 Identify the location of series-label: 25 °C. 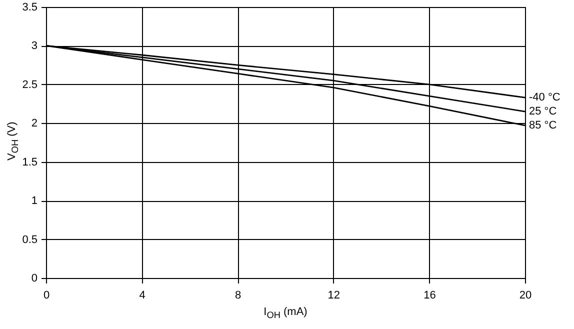
(543, 112).